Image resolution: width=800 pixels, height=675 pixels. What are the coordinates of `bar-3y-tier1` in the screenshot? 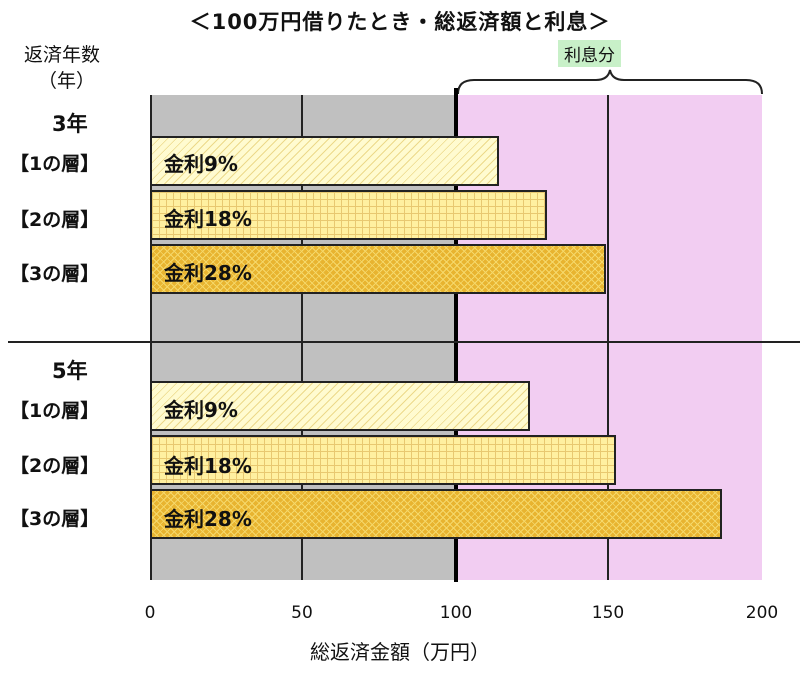 It's located at (324, 161).